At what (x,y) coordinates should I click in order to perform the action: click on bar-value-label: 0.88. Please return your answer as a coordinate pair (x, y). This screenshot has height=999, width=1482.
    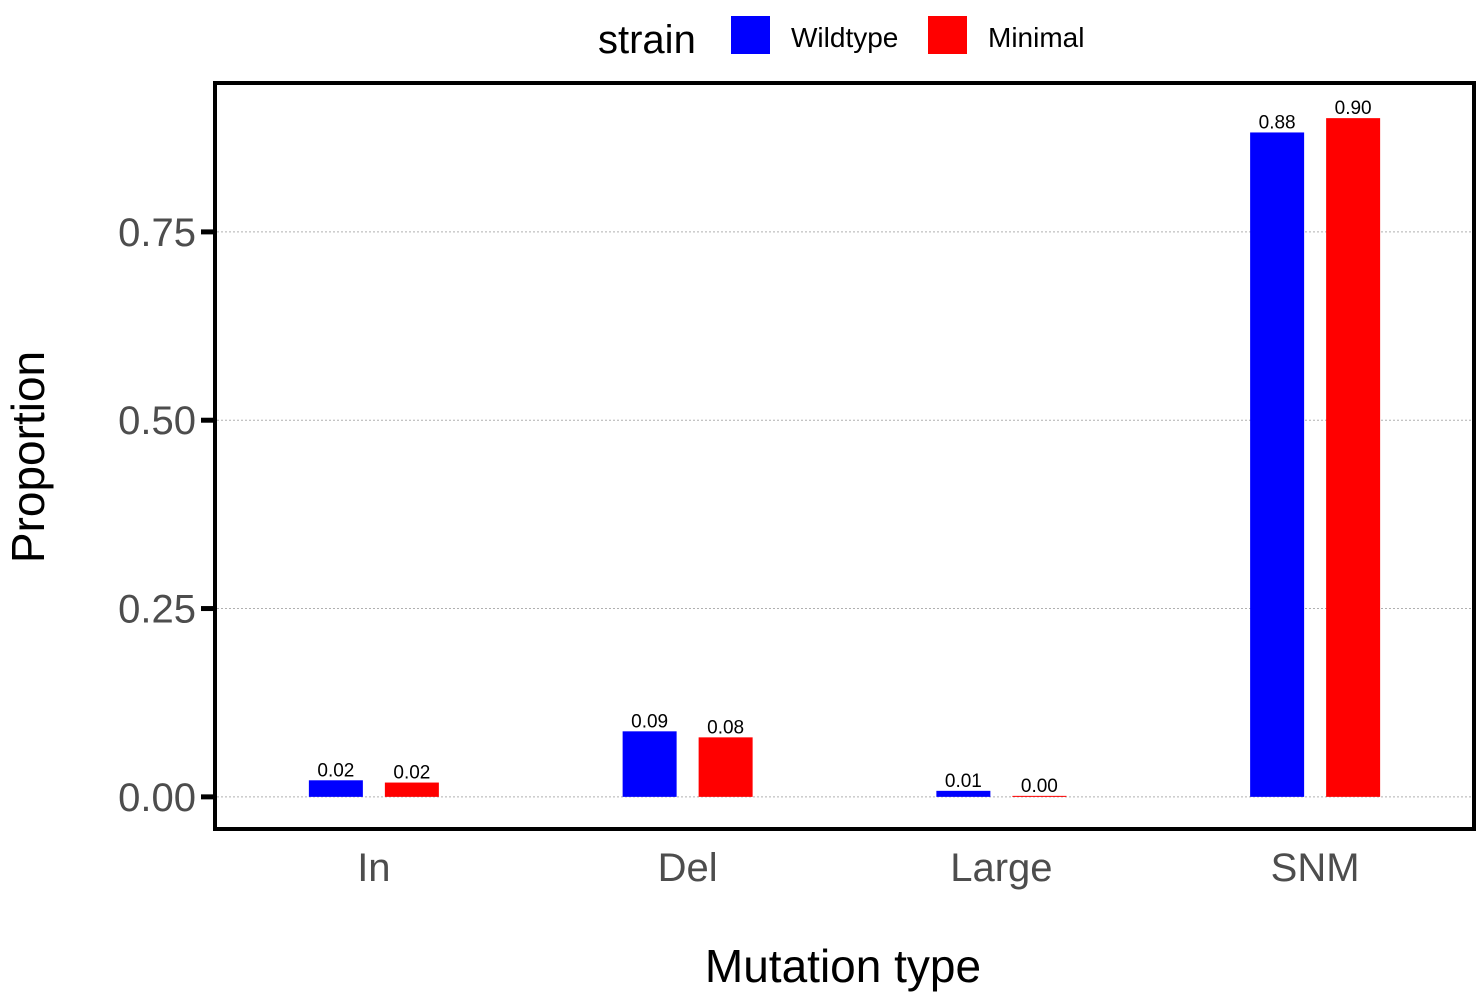
    Looking at the image, I should click on (1277, 122).